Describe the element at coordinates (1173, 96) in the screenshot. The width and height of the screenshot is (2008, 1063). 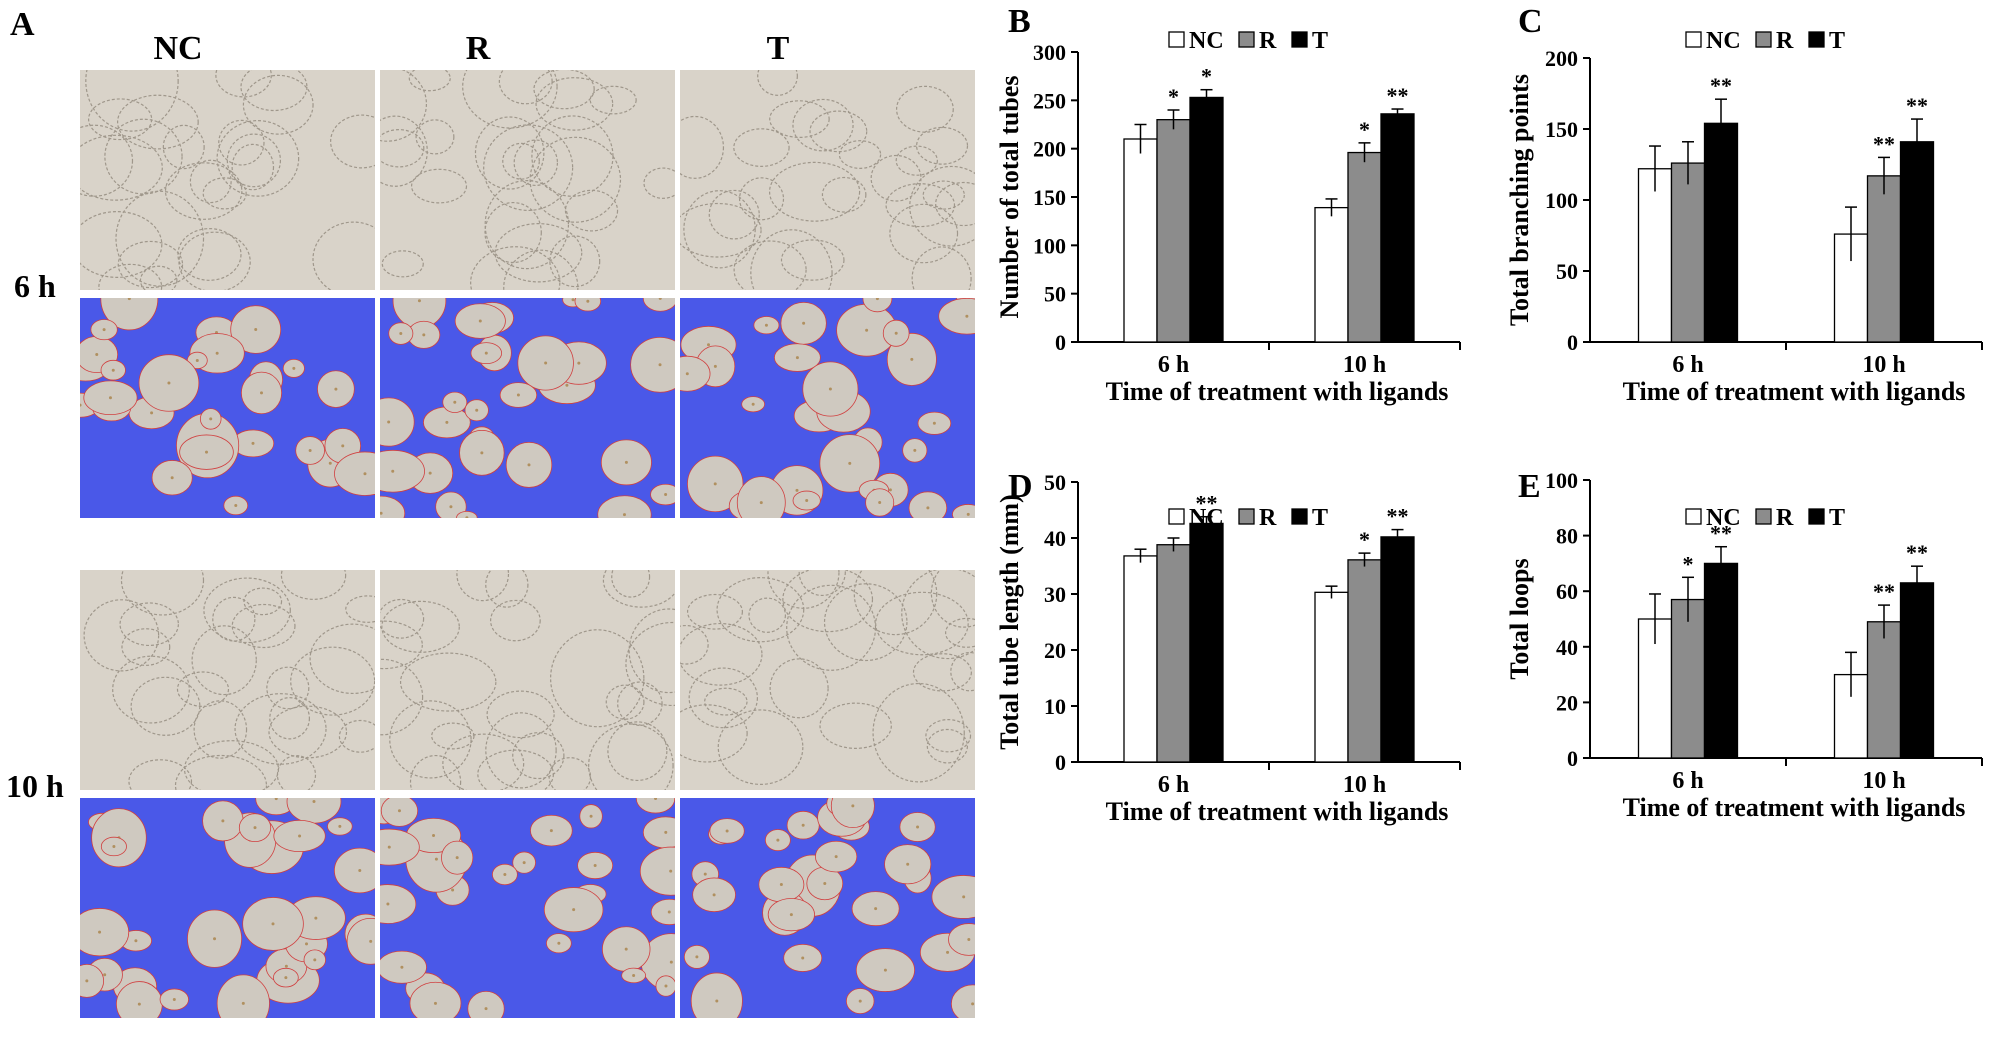
I see `significance-marker: *` at that location.